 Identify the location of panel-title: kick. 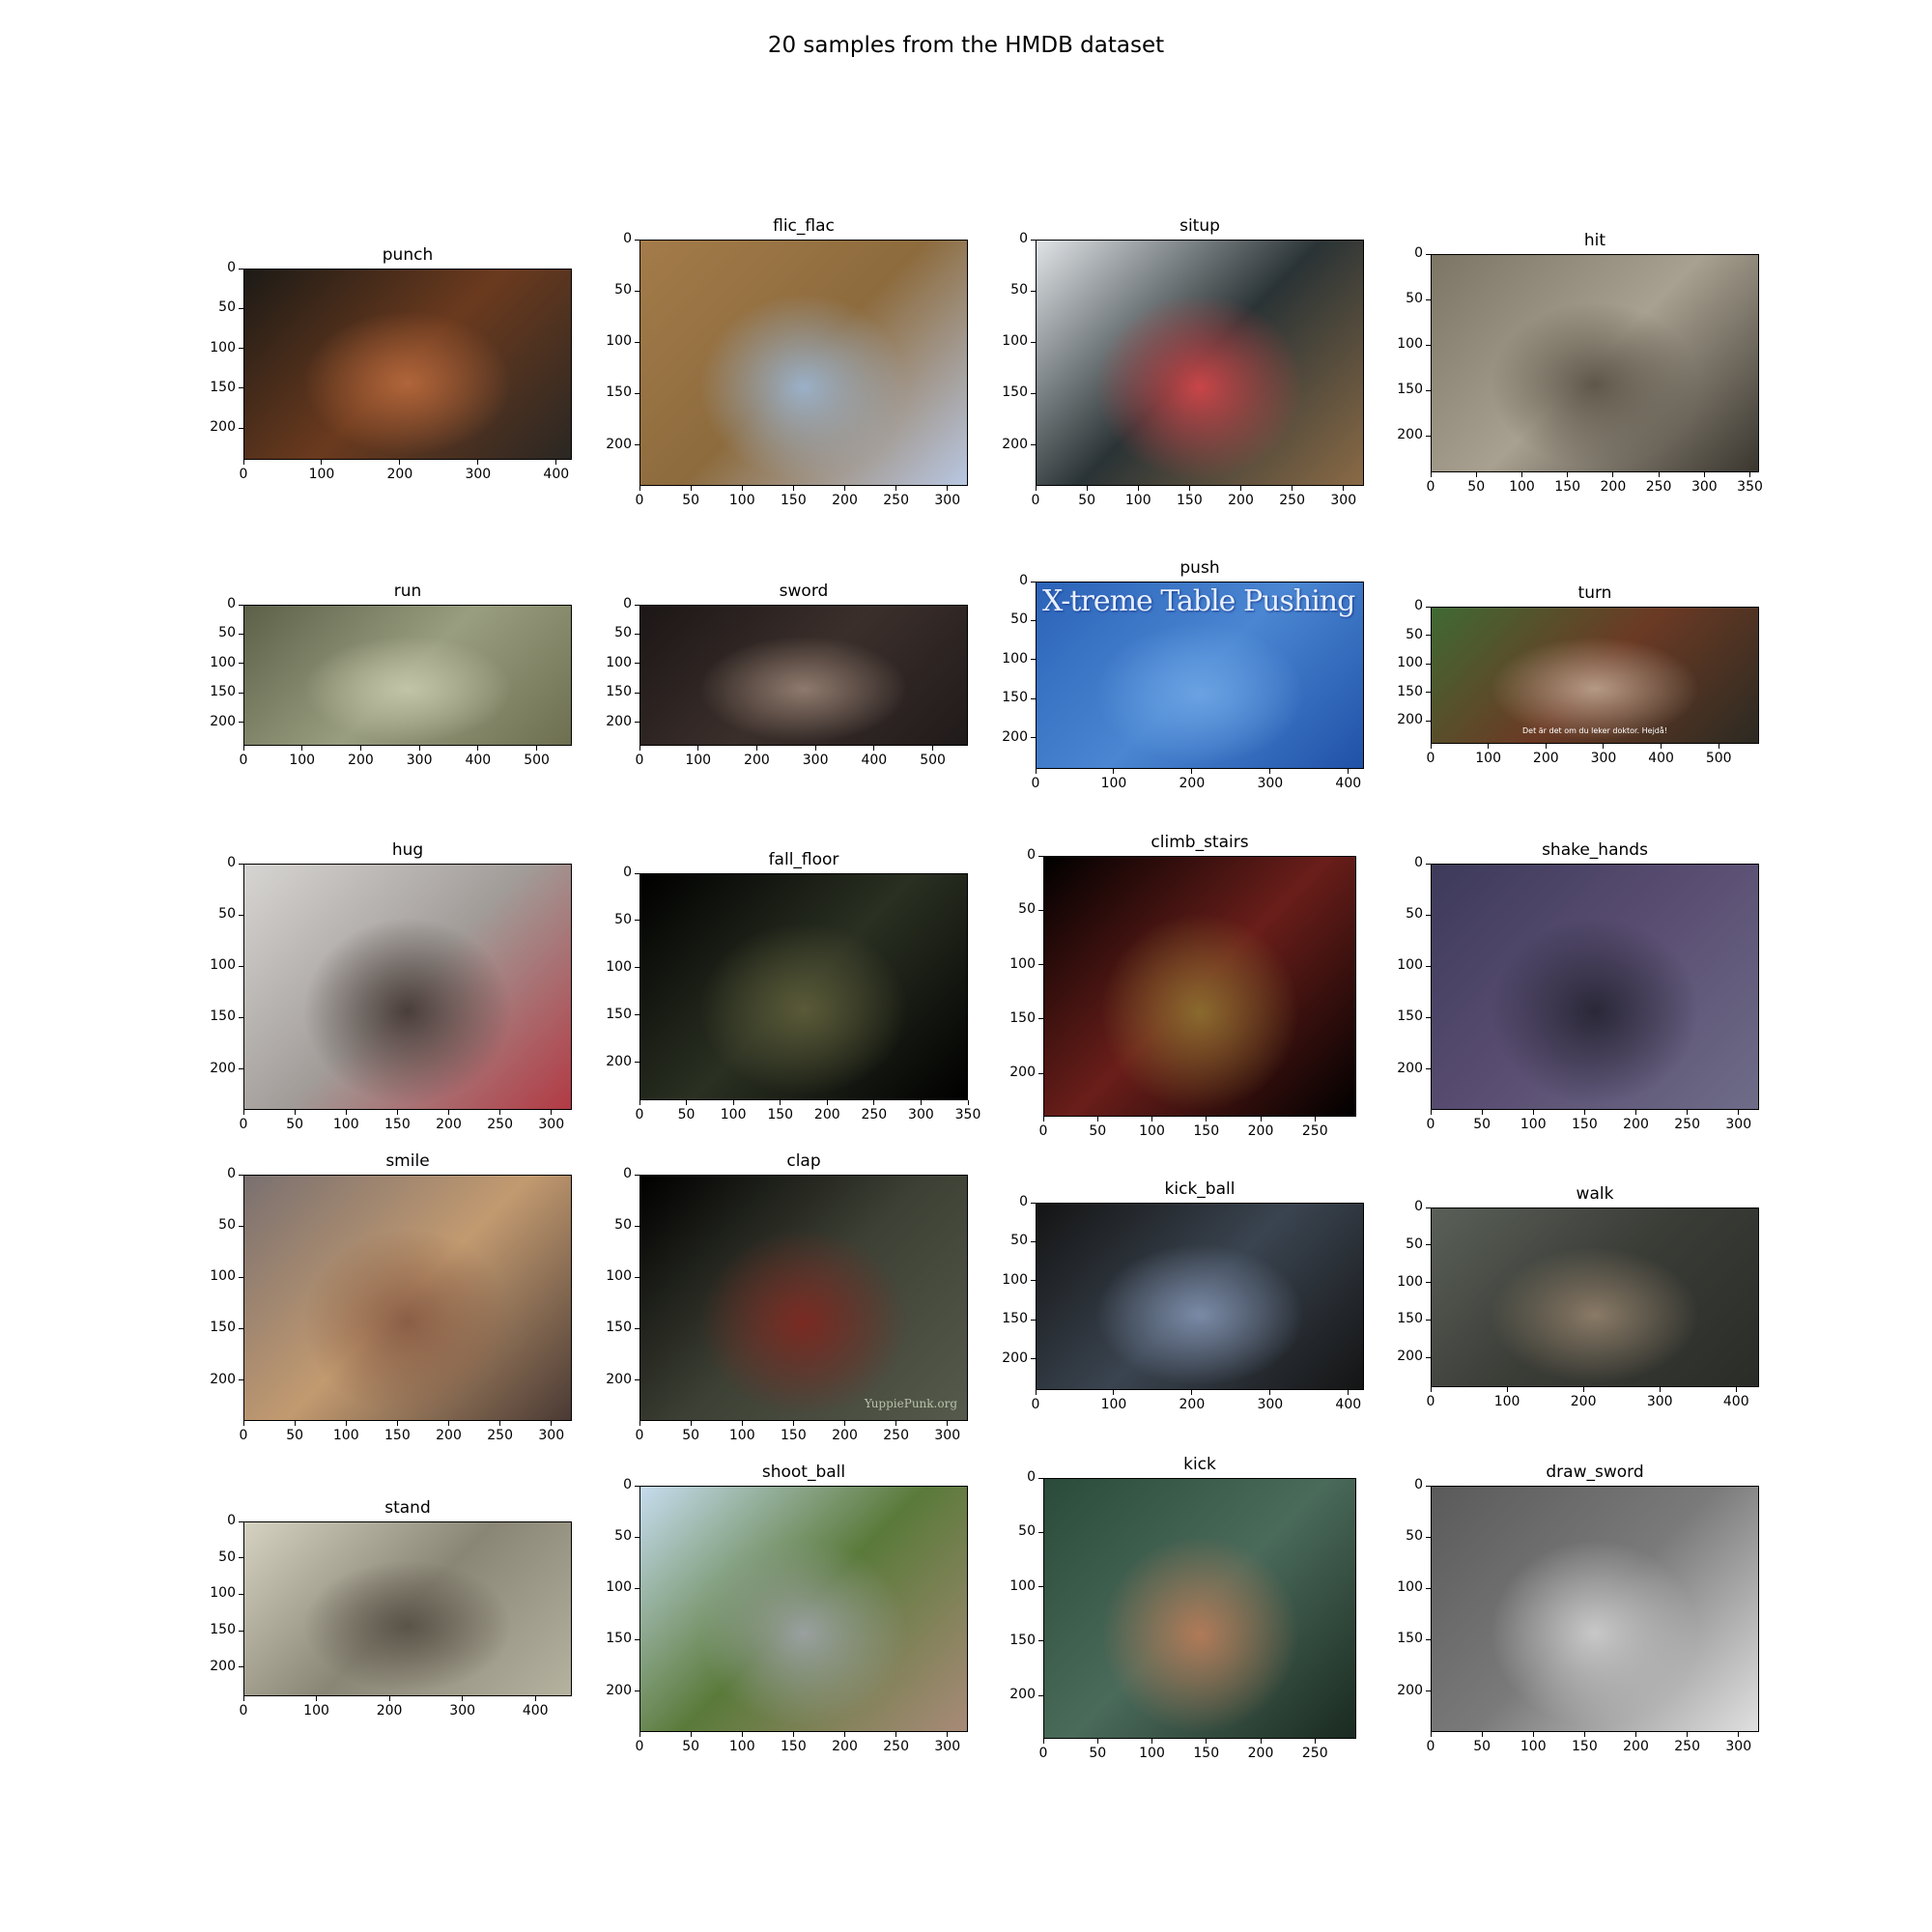
(1199, 1464).